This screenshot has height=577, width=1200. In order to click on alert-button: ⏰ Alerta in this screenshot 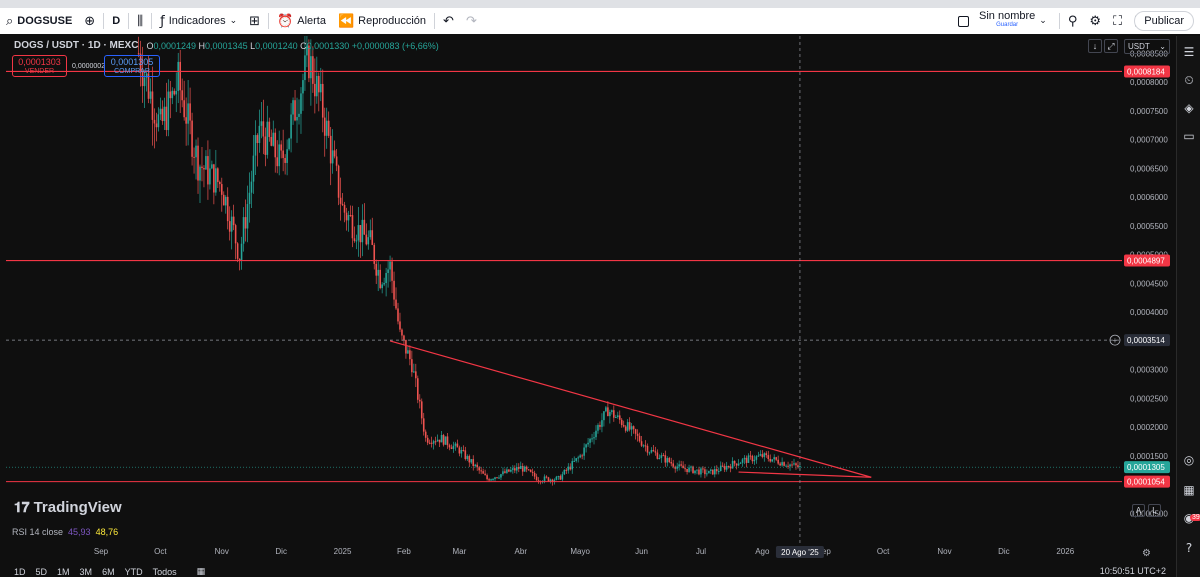, I will do `click(301, 21)`.